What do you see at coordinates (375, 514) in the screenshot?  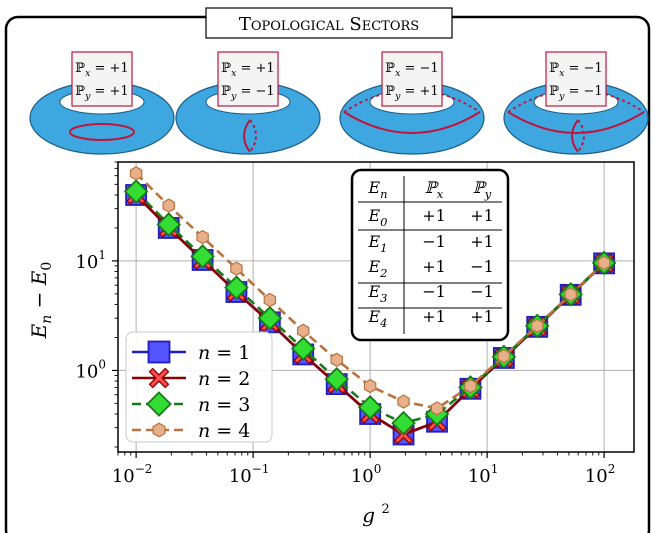 I see `x-axis-label: g 2` at bounding box center [375, 514].